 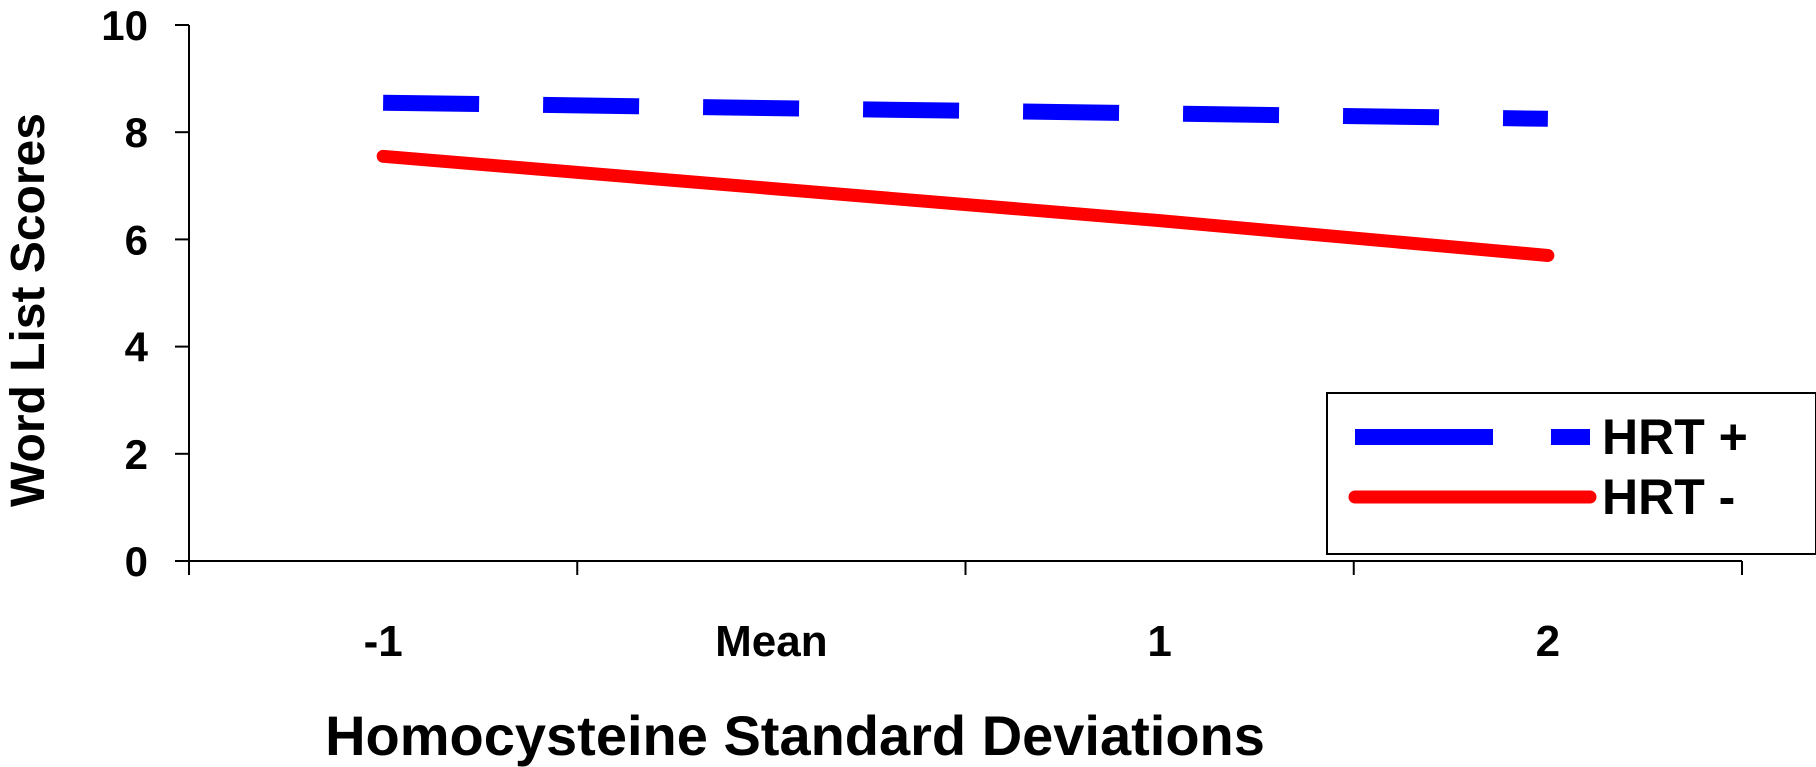 I want to click on y-tick-label: 4, so click(x=137, y=347).